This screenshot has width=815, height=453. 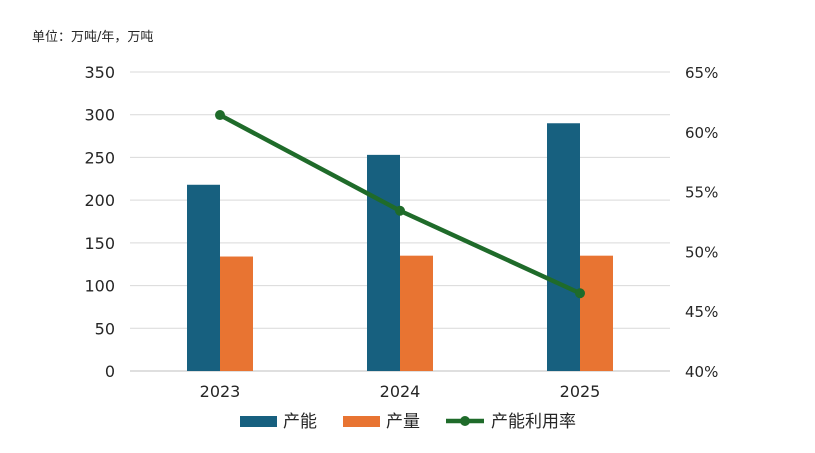 I want to click on right-tick-label: 45%, so click(x=701, y=312).